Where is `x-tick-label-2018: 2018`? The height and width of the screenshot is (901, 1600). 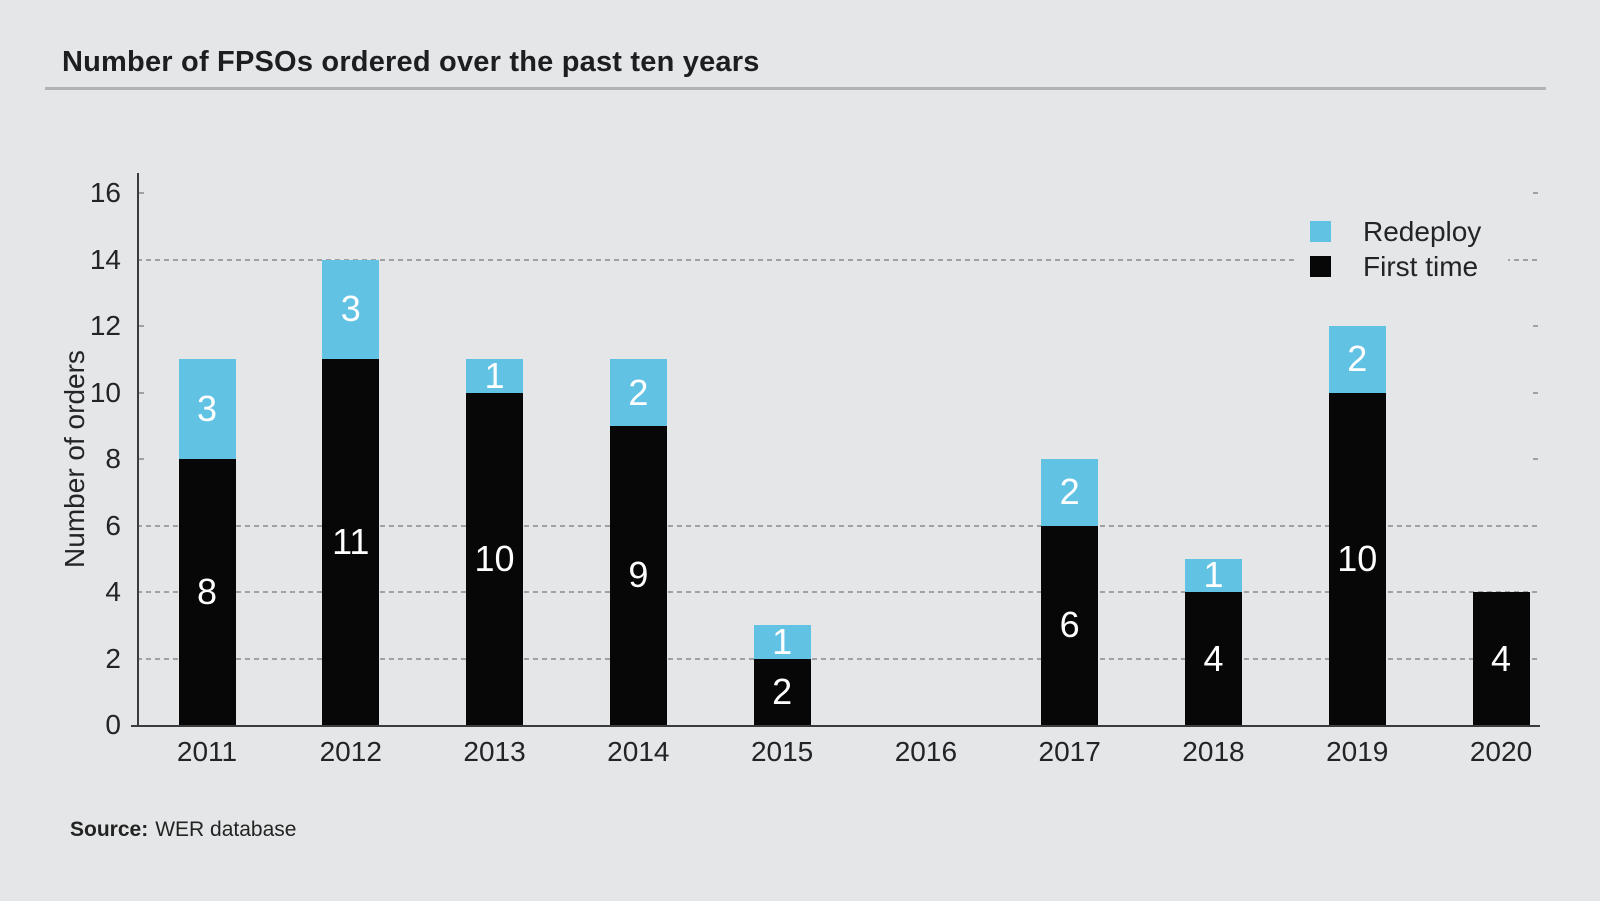
x-tick-label-2018: 2018 is located at coordinates (1213, 751).